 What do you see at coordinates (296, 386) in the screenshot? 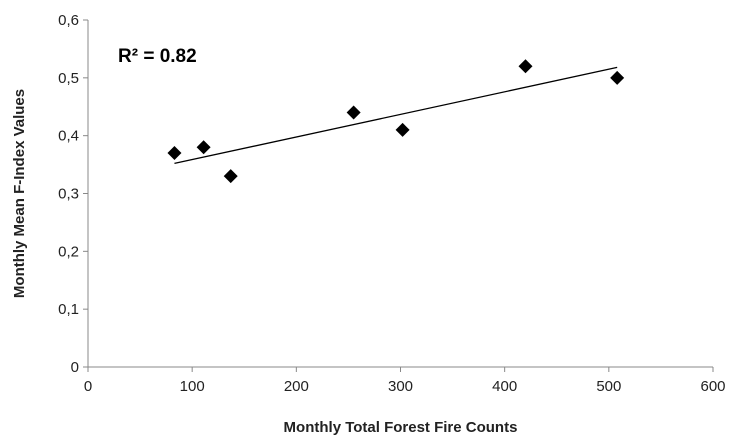
I see `x-tick-label: 200` at bounding box center [296, 386].